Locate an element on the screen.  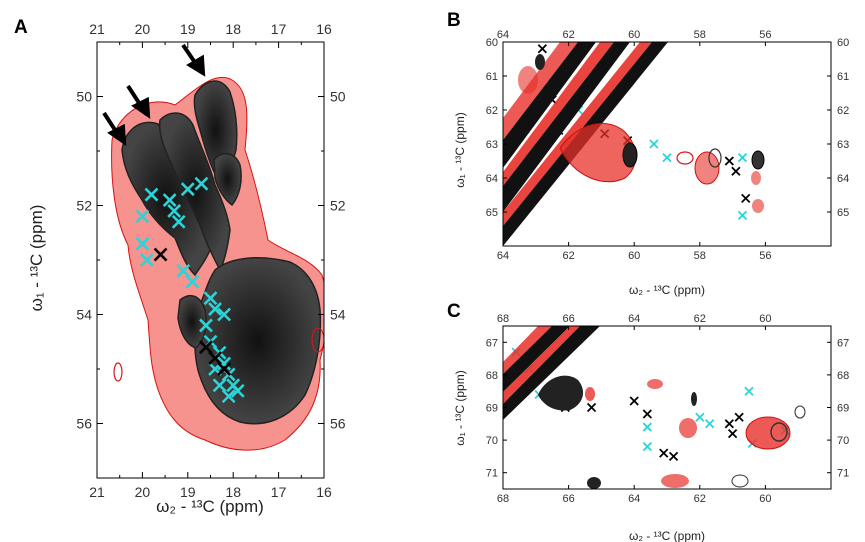
panel-b-ytick-label-left: 61 is located at coordinates (492, 77).